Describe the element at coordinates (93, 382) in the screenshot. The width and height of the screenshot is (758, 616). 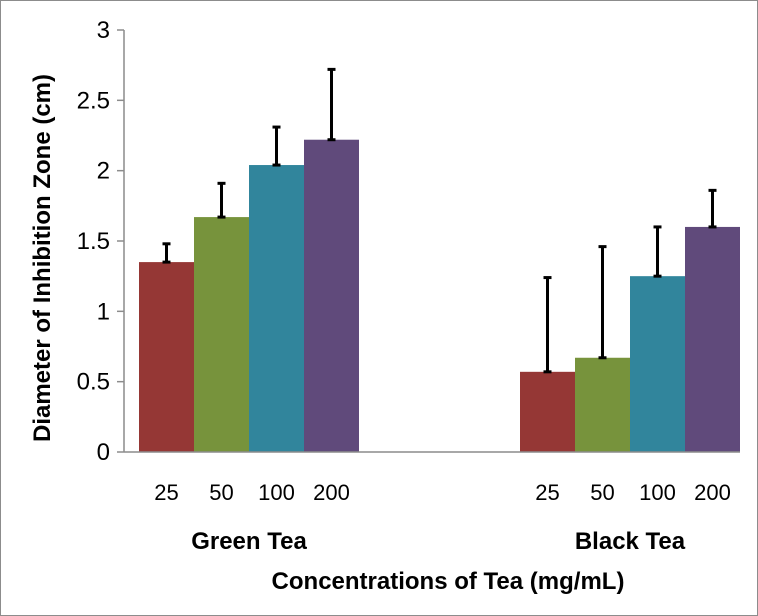
I see `y-tick-label: 0.5` at that location.